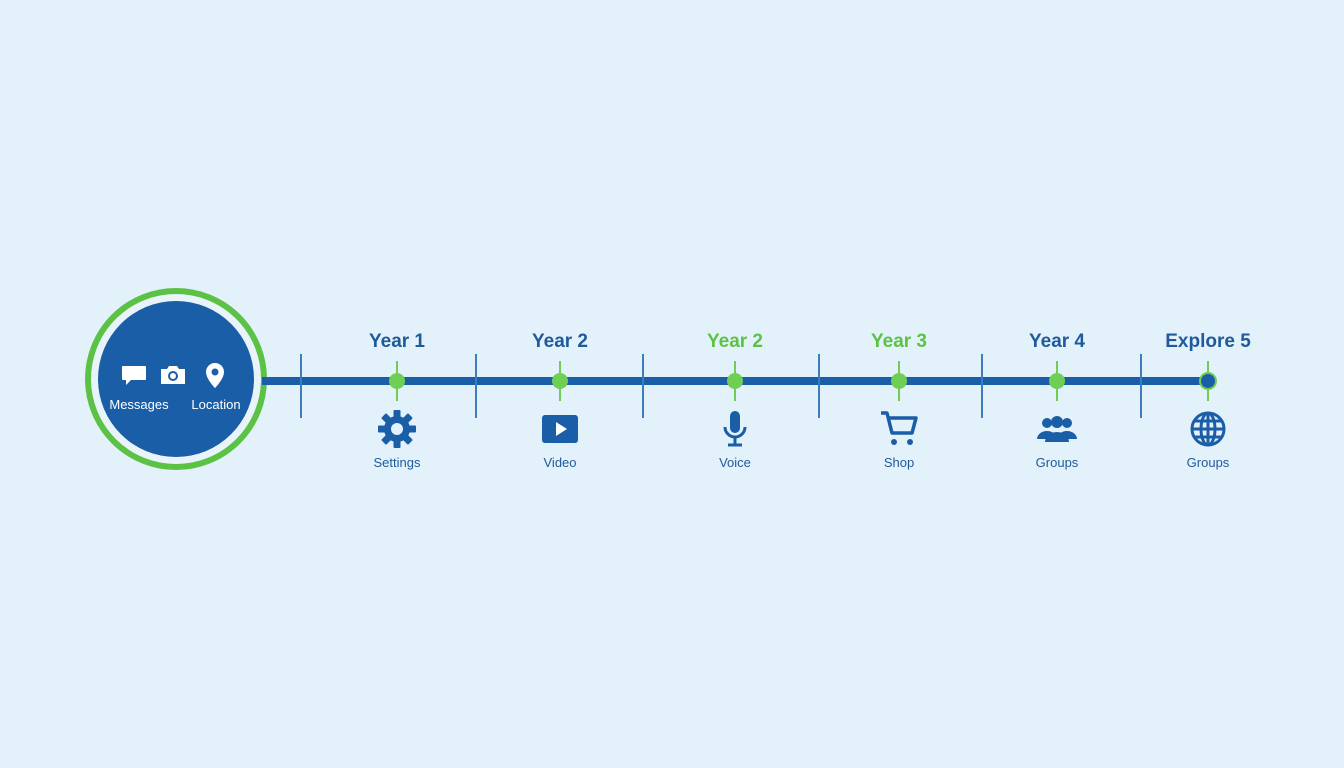 Image resolution: width=1344 pixels, height=768 pixels. What do you see at coordinates (560, 429) in the screenshot?
I see `video-play-icon` at bounding box center [560, 429].